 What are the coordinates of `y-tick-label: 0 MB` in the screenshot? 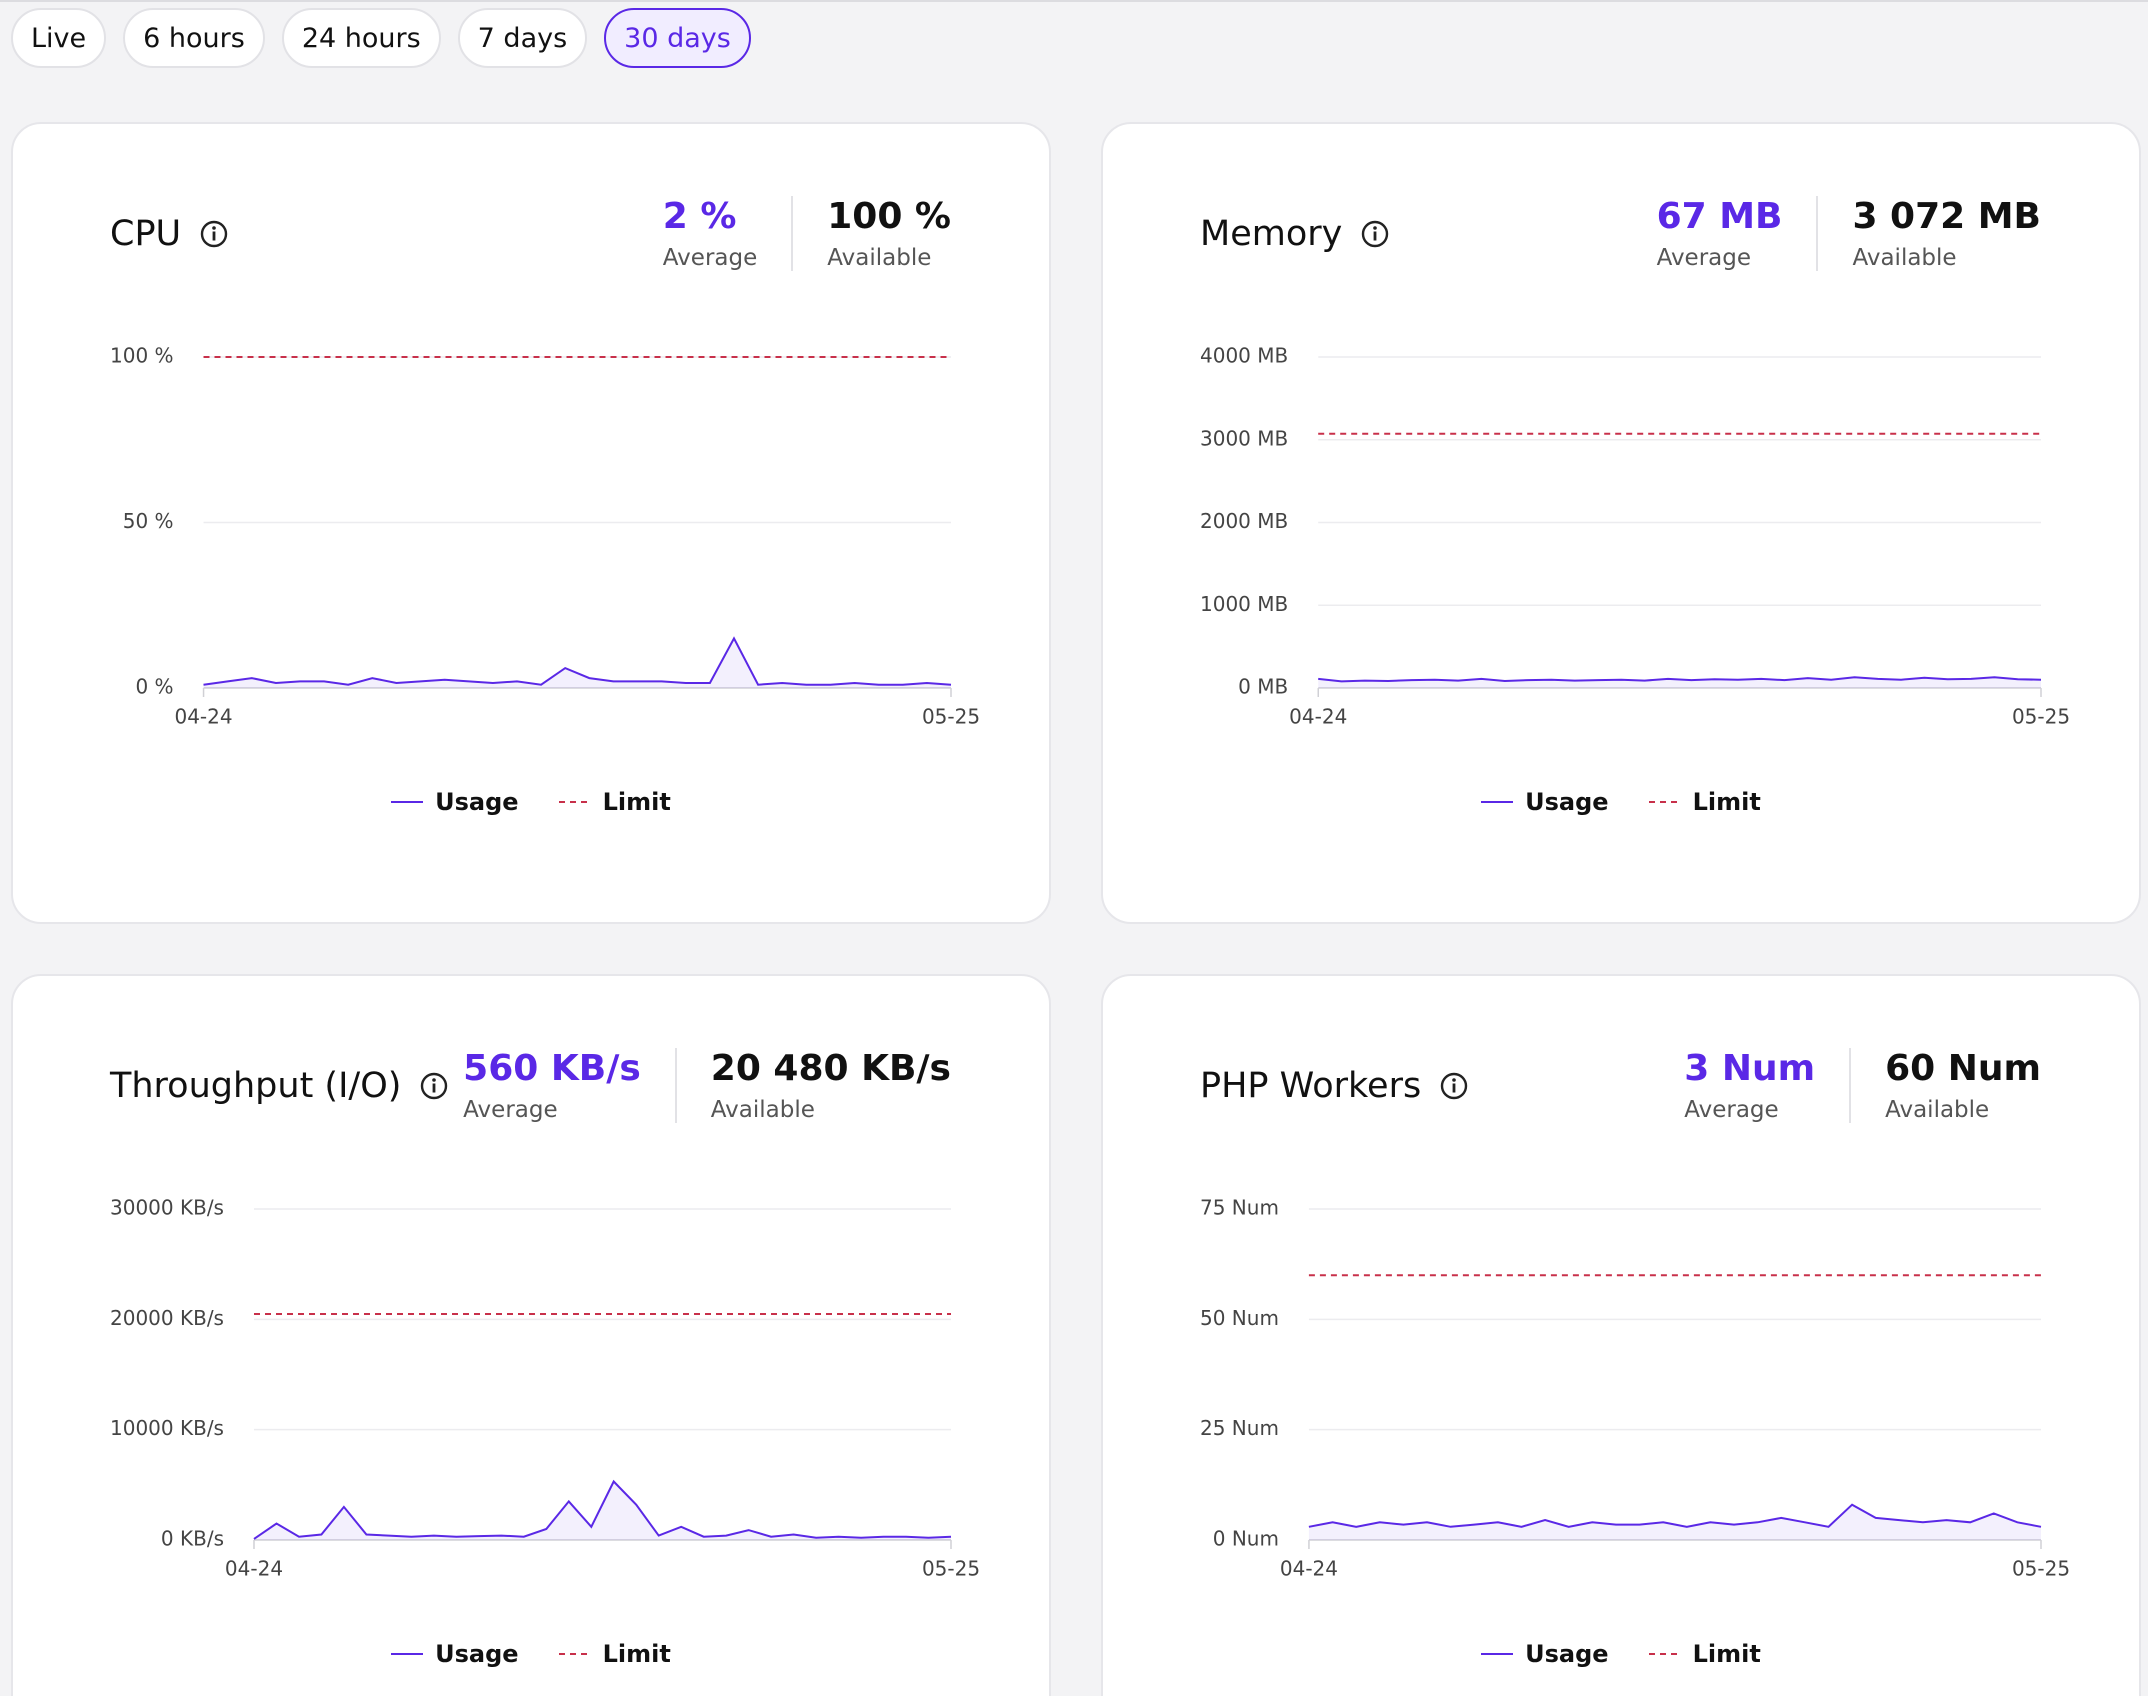 It's located at (1263, 687).